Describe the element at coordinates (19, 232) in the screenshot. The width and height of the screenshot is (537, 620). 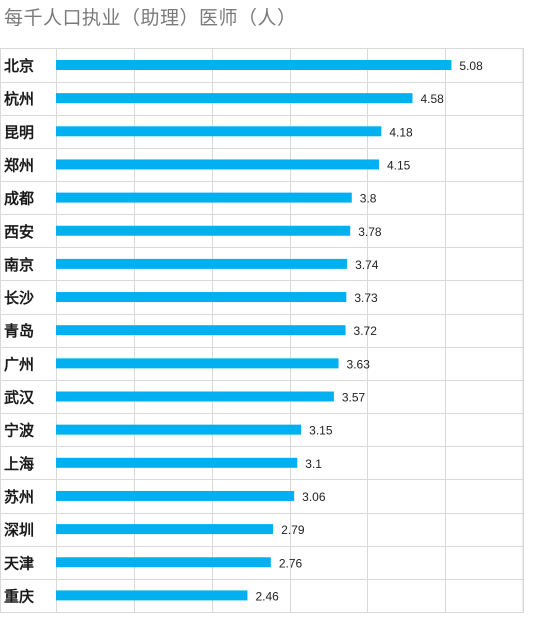
I see `category-label: 西安` at that location.